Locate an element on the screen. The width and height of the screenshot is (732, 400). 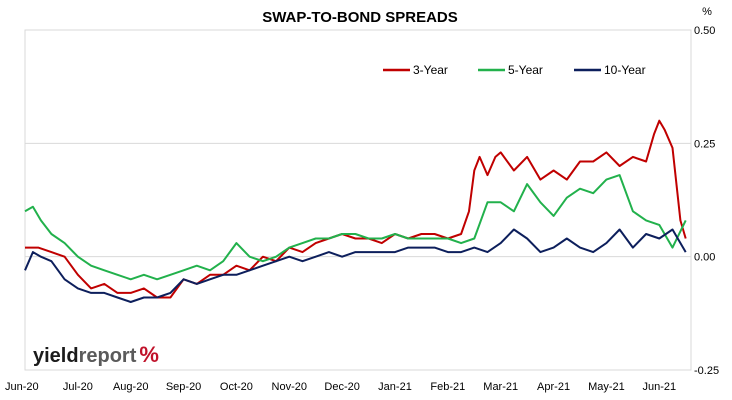
y-tick-label: 0.00 is located at coordinates (704, 258).